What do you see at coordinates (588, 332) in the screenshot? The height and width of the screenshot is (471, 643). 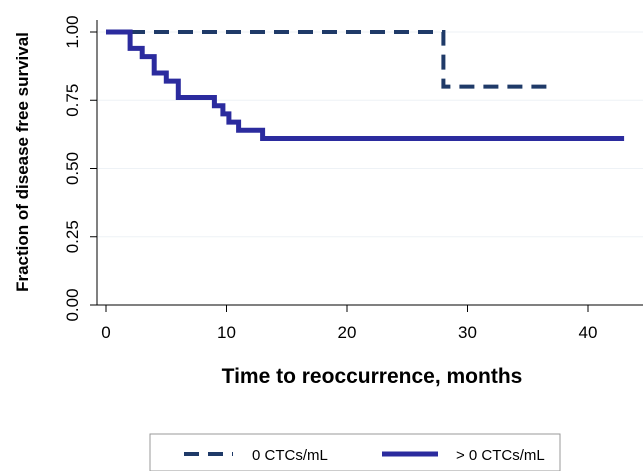 I see `x-tick-label: 40` at bounding box center [588, 332].